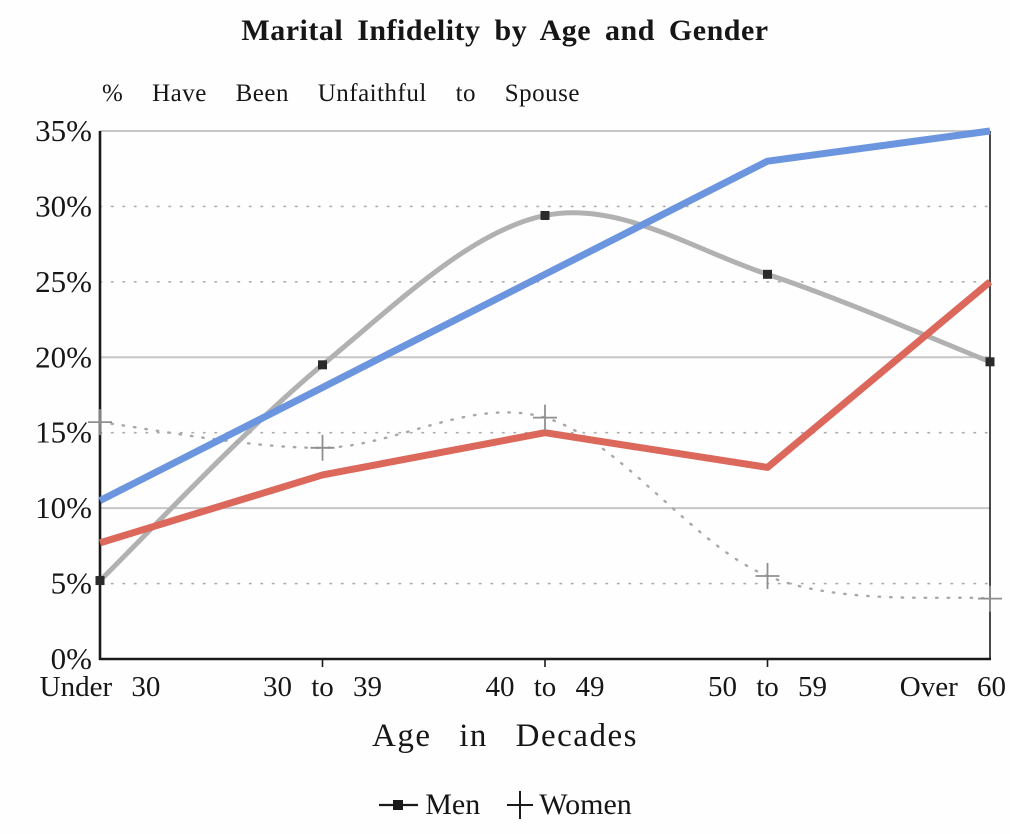  I want to click on men-line-square-marker-icon, so click(399, 805).